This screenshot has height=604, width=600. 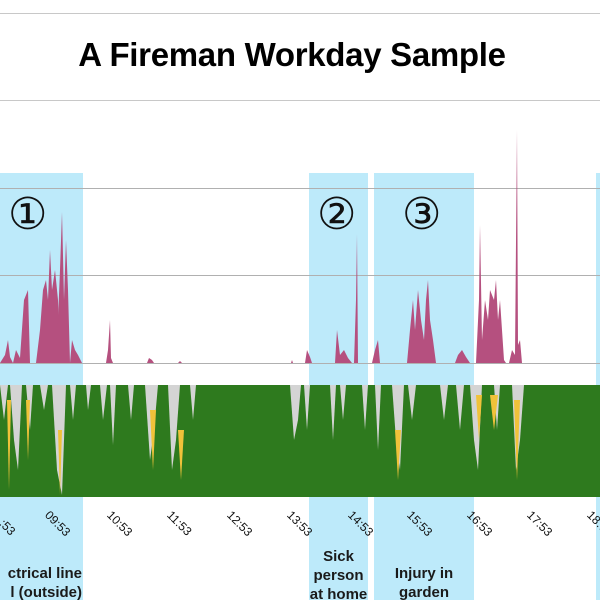 I want to click on marker-1: ①, so click(x=28, y=214).